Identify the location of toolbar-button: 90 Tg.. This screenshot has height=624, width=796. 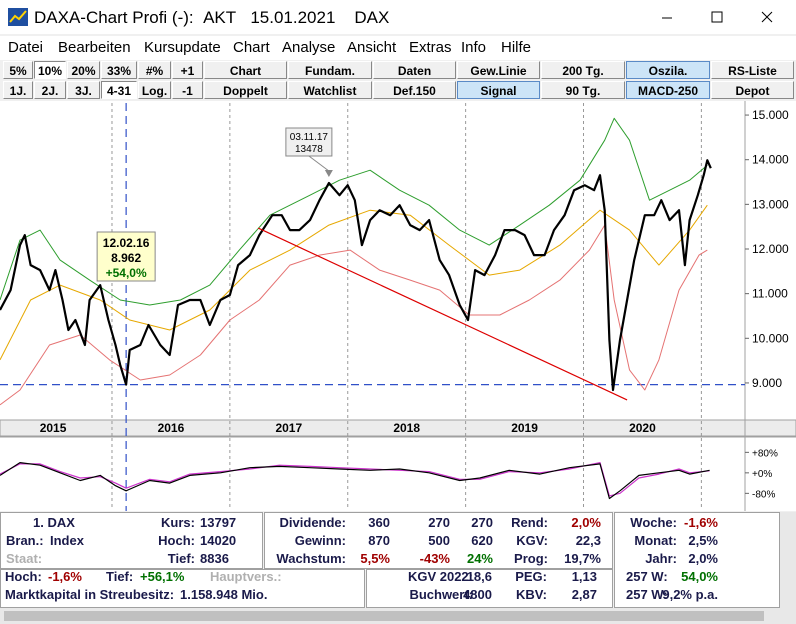
(583, 90).